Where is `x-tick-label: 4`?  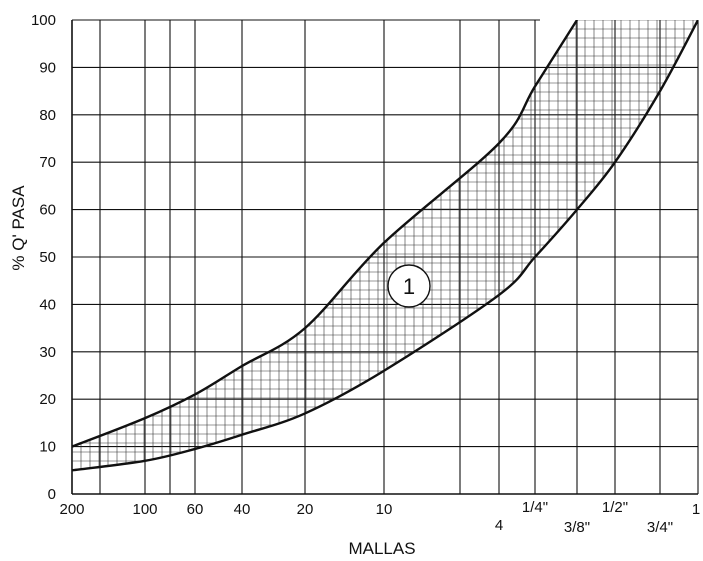
x-tick-label: 4 is located at coordinates (499, 525).